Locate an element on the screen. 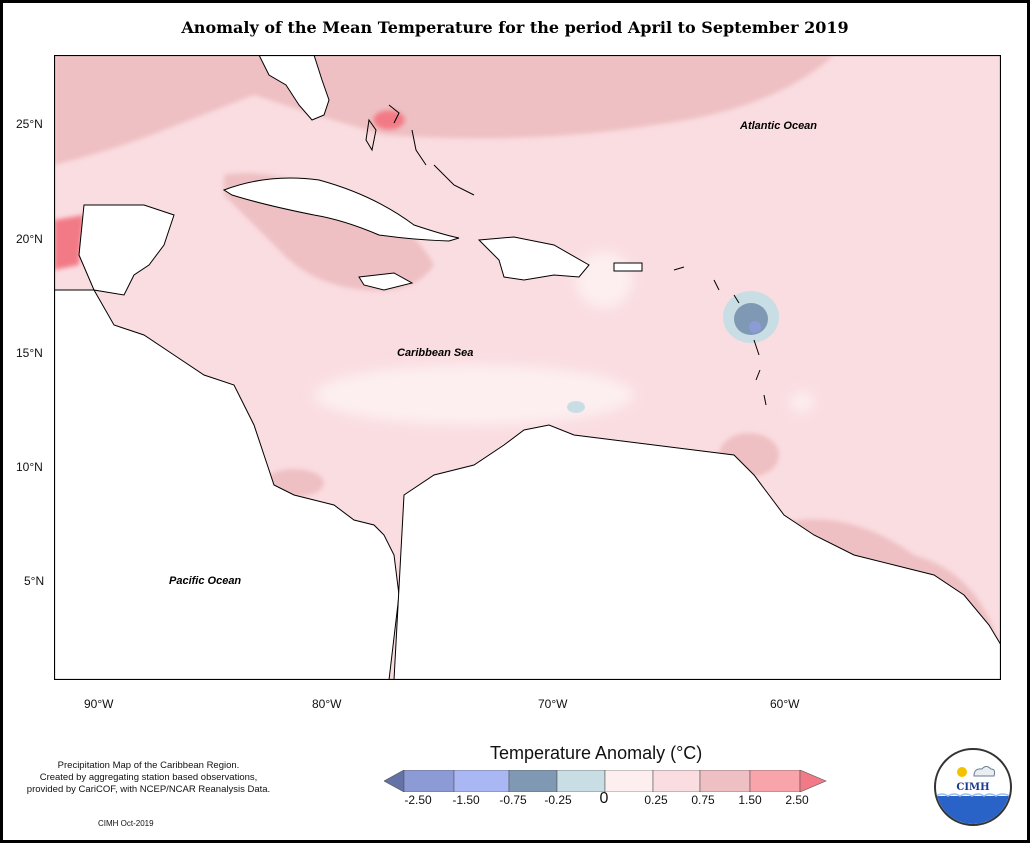  colorbar-title: Temperature Anomaly (°C) is located at coordinates (596, 753).